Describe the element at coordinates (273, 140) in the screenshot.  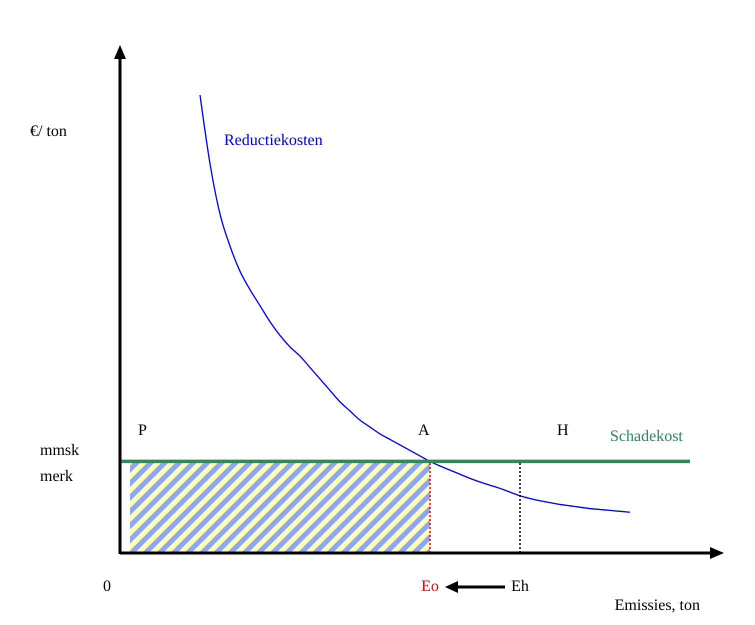
I see `series-label: Reductiekosten` at that location.